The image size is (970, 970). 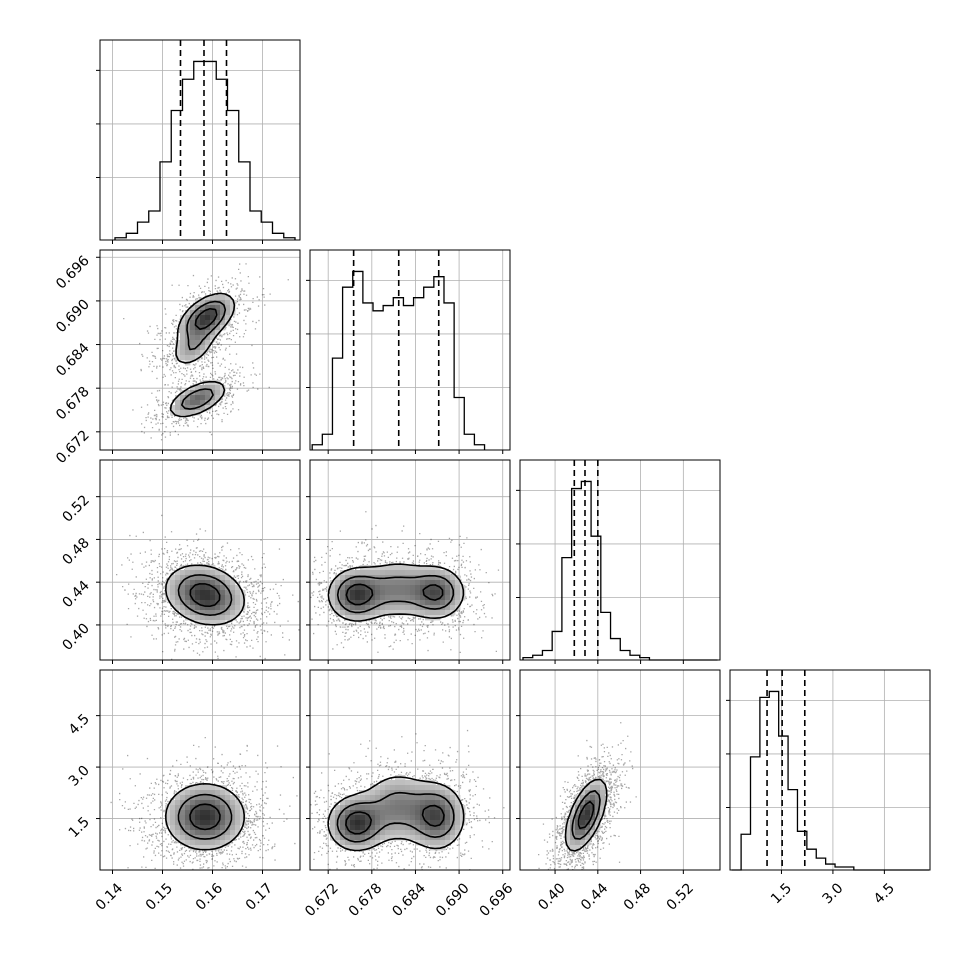 I want to click on x-tick-label: 0.678, so click(x=366, y=900).